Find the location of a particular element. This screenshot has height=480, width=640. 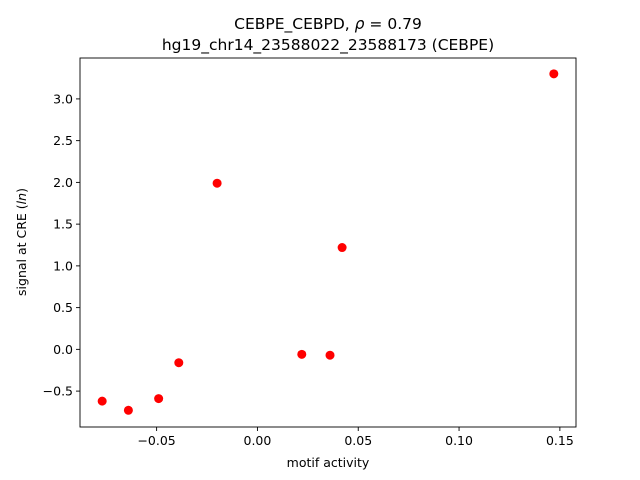

chart-title-line2: hg19_chr14_23588022_23588173 (CEBPE) is located at coordinates (328, 45).